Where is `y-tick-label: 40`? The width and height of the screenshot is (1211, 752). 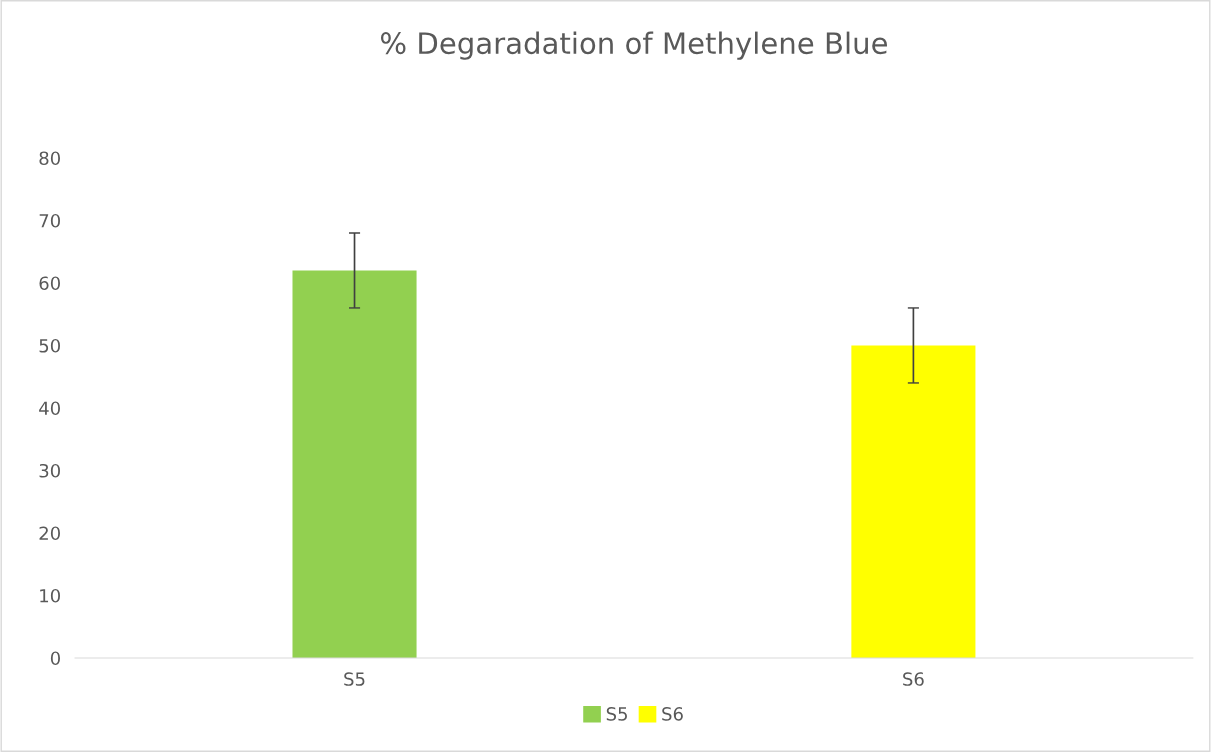 y-tick-label: 40 is located at coordinates (49, 408).